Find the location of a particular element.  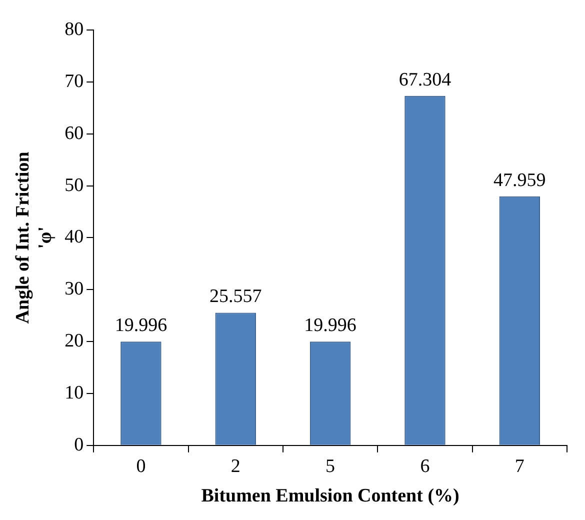

data-label: 67.304 is located at coordinates (425, 79).